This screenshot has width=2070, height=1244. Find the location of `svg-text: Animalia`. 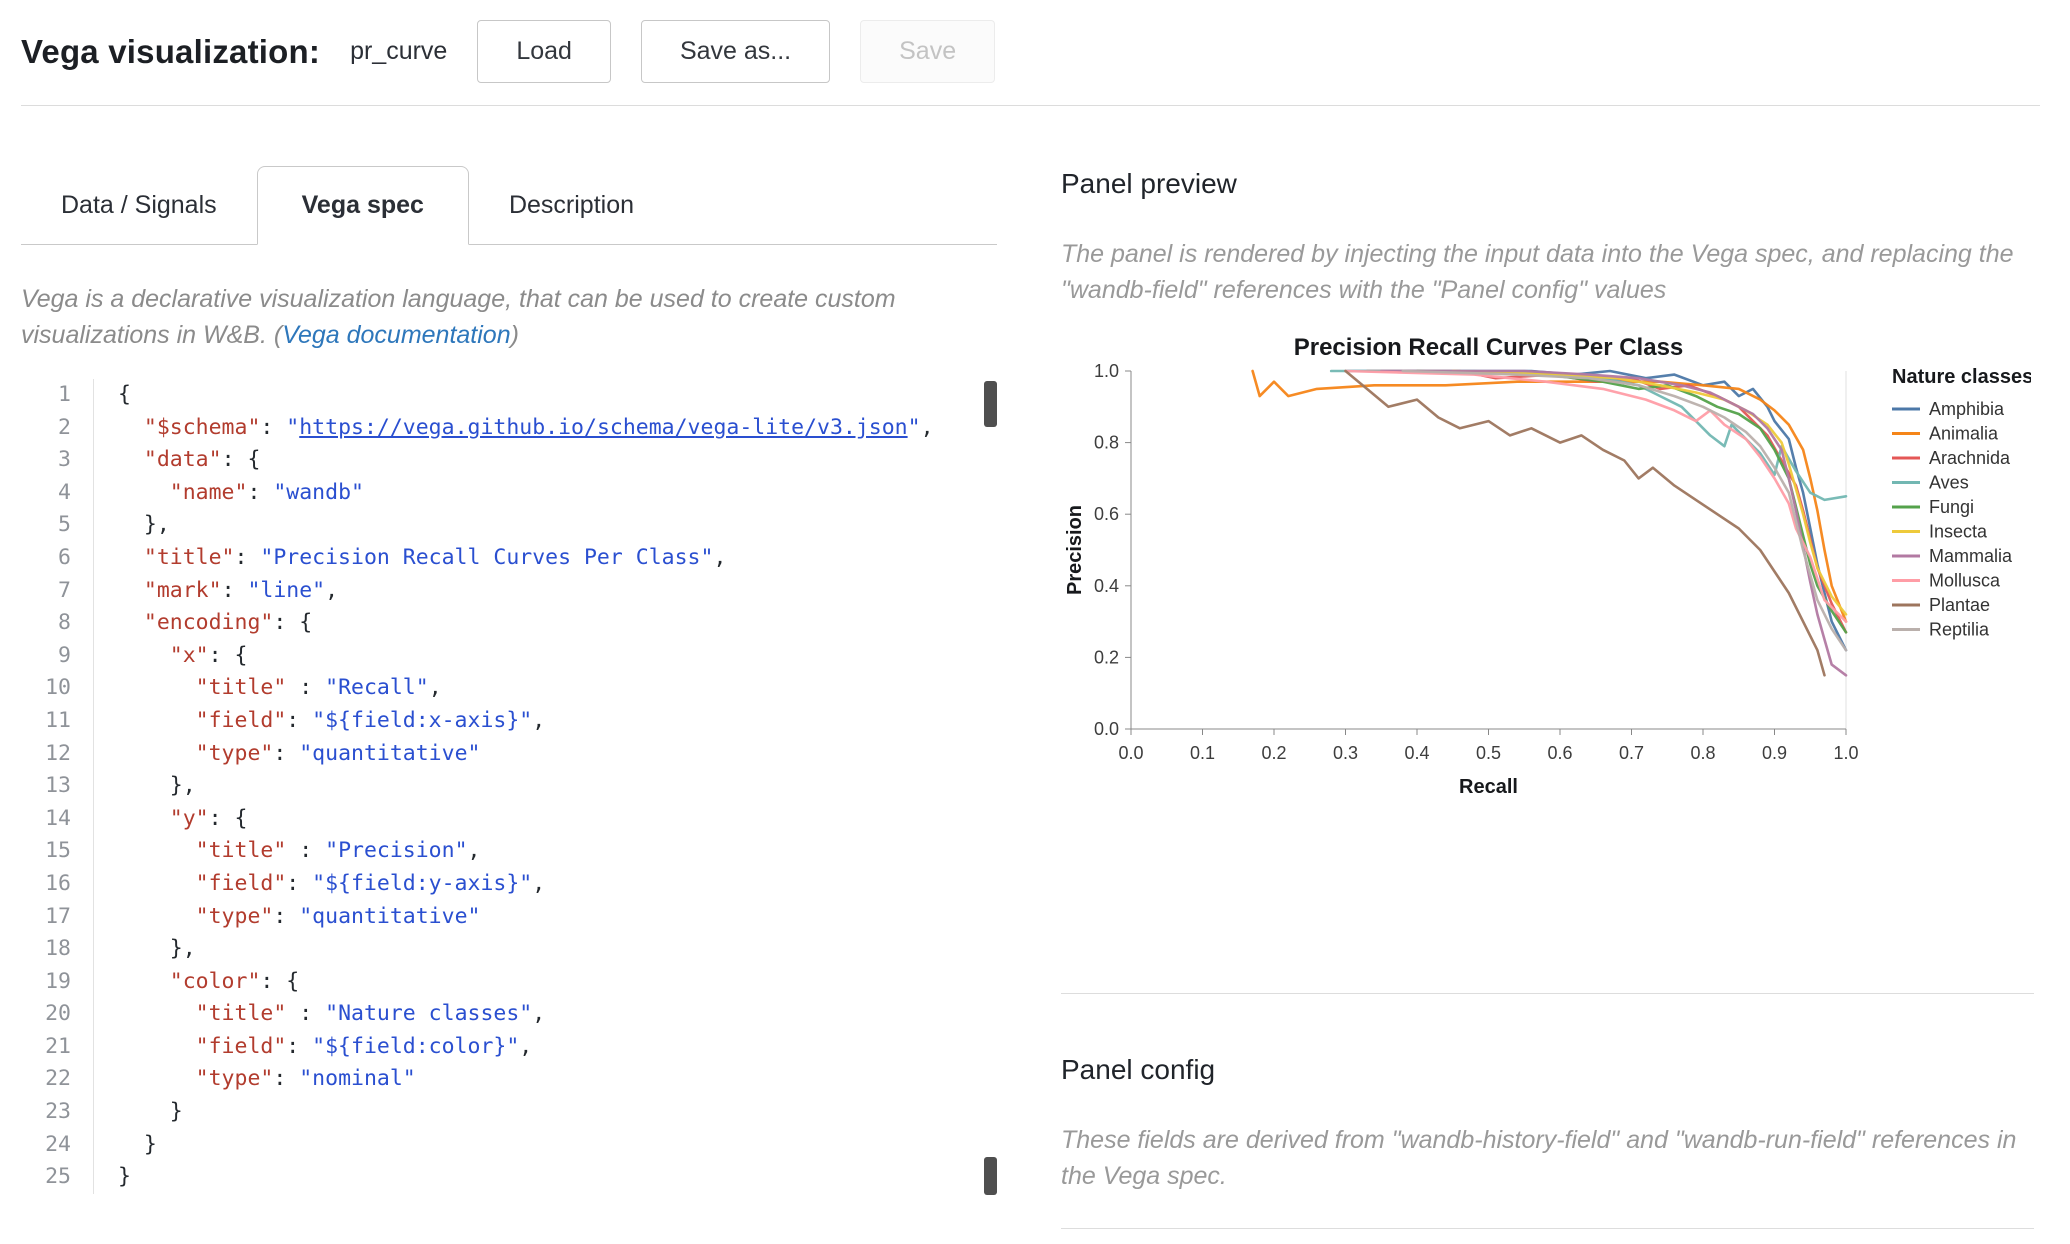

svg-text: Animalia is located at coordinates (1964, 433).